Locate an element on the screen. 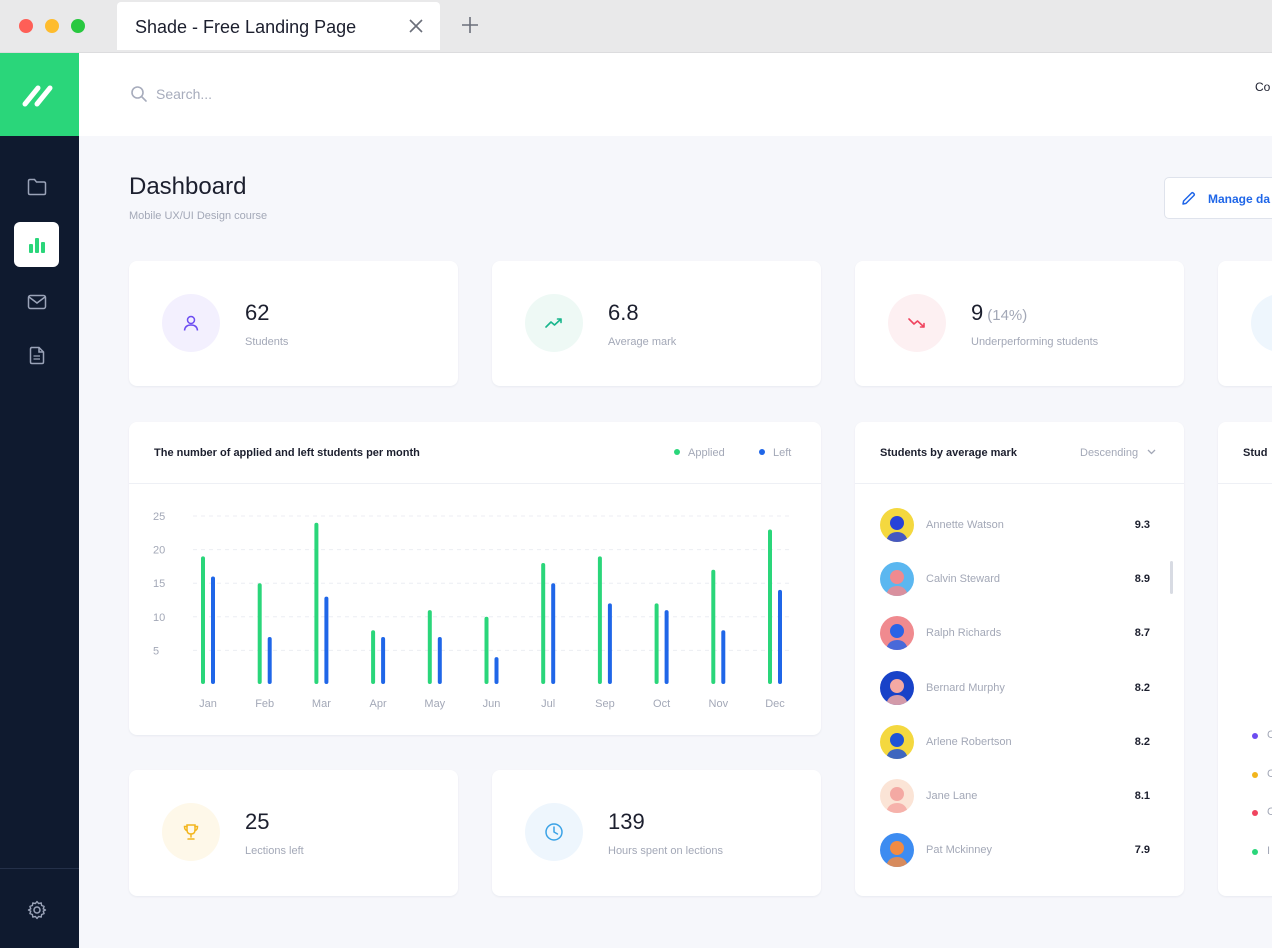 The height and width of the screenshot is (948, 1272). app-logo is located at coordinates (39, 94).